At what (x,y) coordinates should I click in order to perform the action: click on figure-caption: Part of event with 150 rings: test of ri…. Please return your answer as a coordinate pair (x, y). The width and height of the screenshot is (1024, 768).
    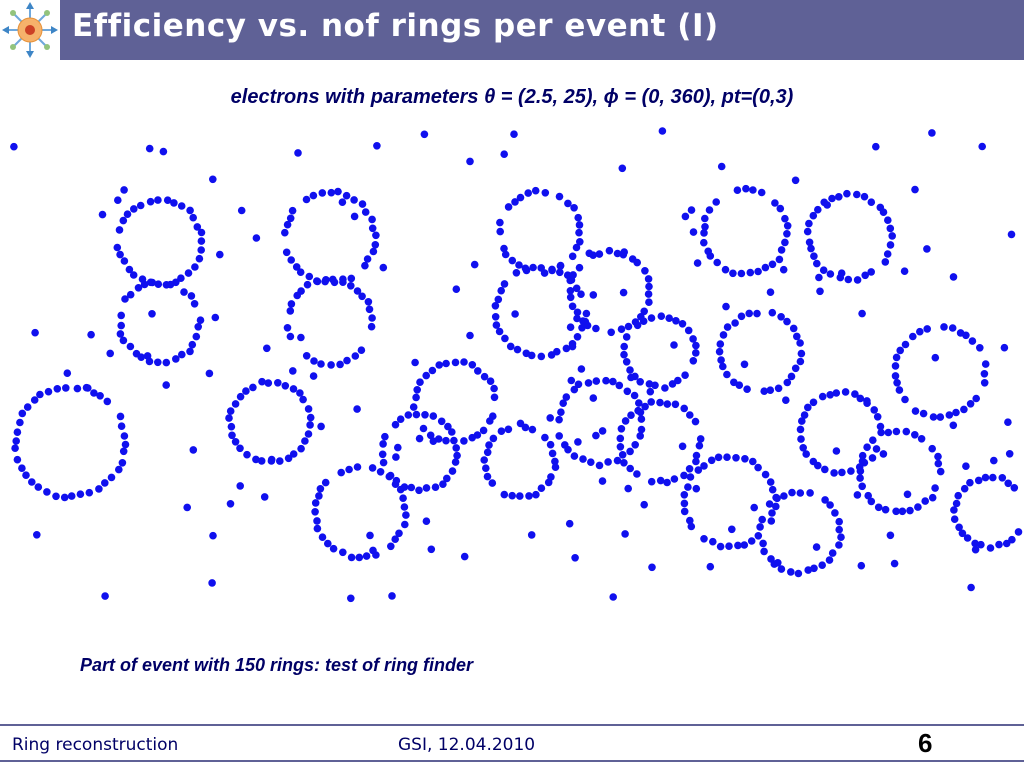
    Looking at the image, I should click on (277, 665).